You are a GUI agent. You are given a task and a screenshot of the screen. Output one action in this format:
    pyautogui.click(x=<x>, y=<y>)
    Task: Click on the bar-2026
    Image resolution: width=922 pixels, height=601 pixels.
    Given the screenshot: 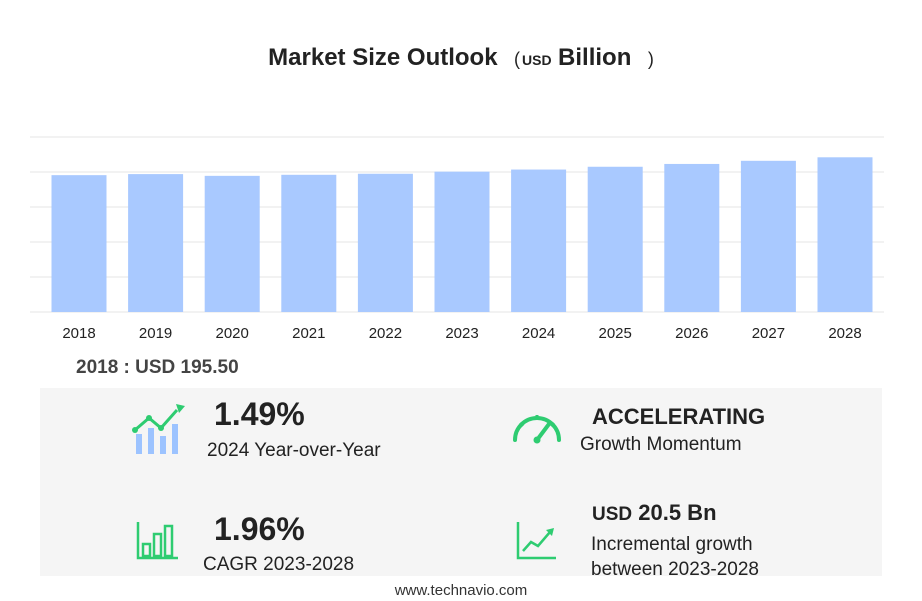 What is the action you would take?
    pyautogui.click(x=692, y=237)
    